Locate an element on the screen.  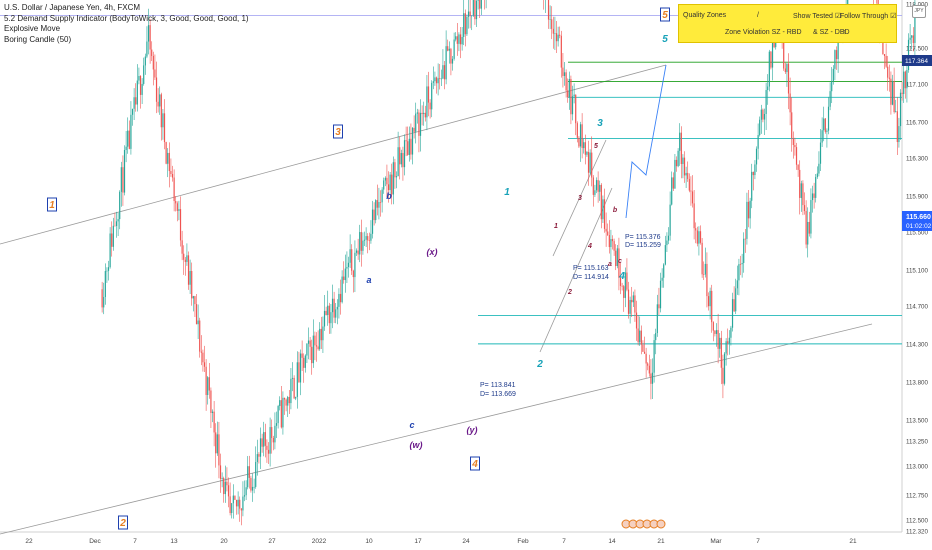
symbol-title: U.S. Dollar / Japanese Yen, 4h, FXCM is located at coordinates (72, 7).